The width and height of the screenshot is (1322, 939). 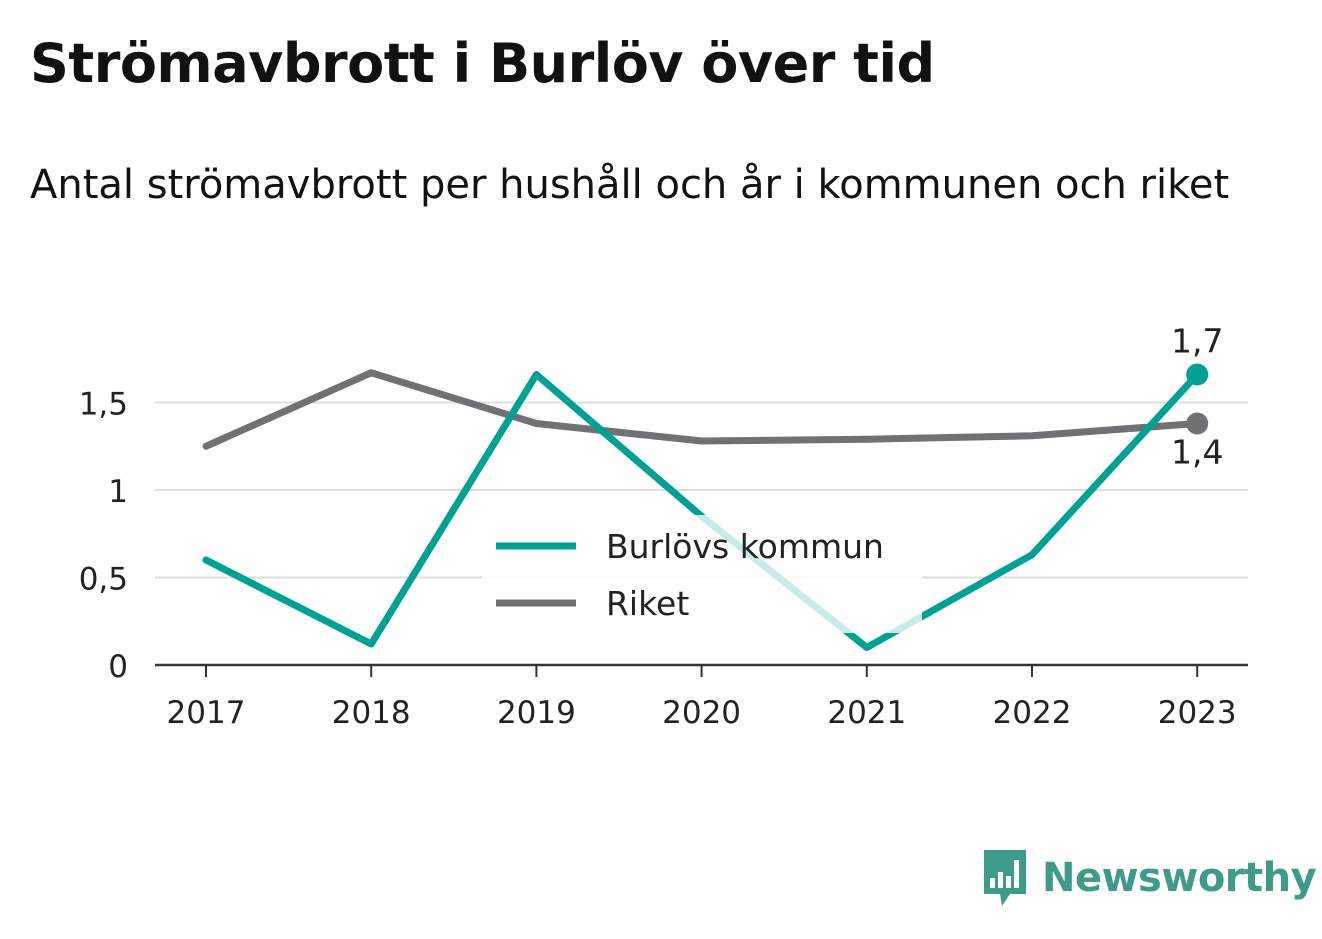 I want to click on newsworthy-logo: Newsworthy, so click(x=1148, y=878).